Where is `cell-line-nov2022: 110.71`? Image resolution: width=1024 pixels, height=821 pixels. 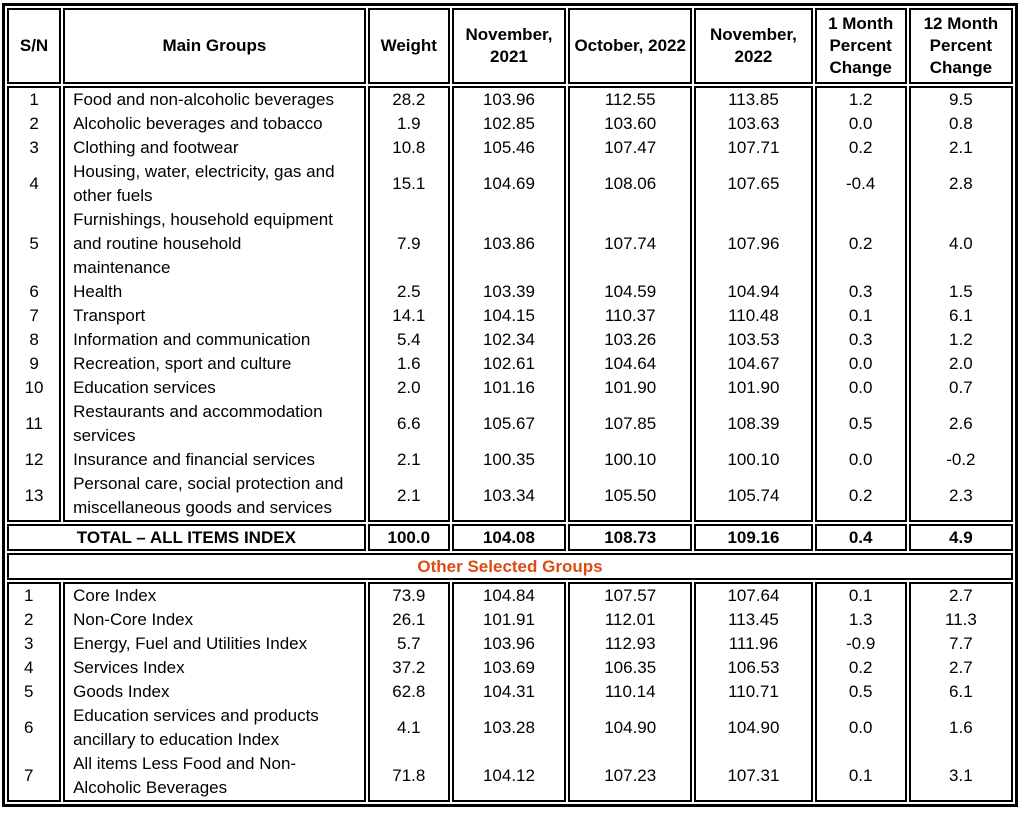 cell-line-nov2022: 110.71 is located at coordinates (753, 691).